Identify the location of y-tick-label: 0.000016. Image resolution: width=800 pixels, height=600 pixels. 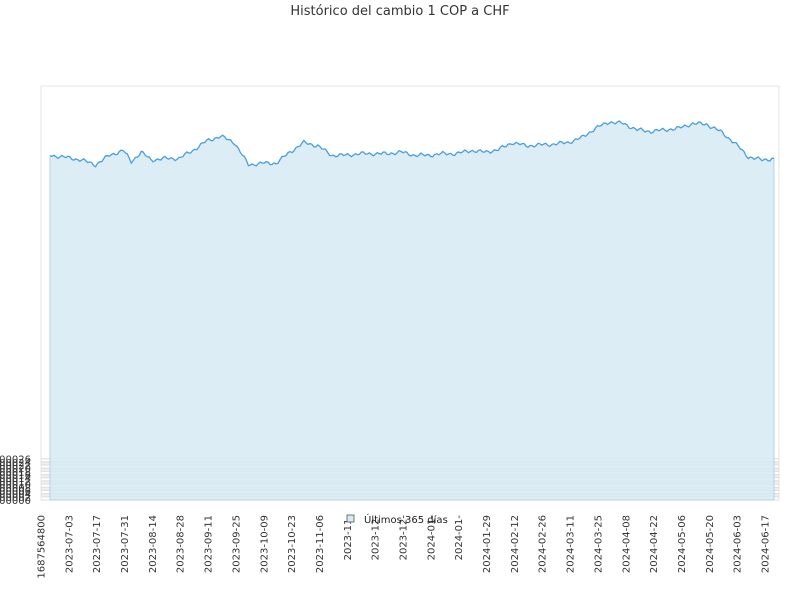
(15, 476).